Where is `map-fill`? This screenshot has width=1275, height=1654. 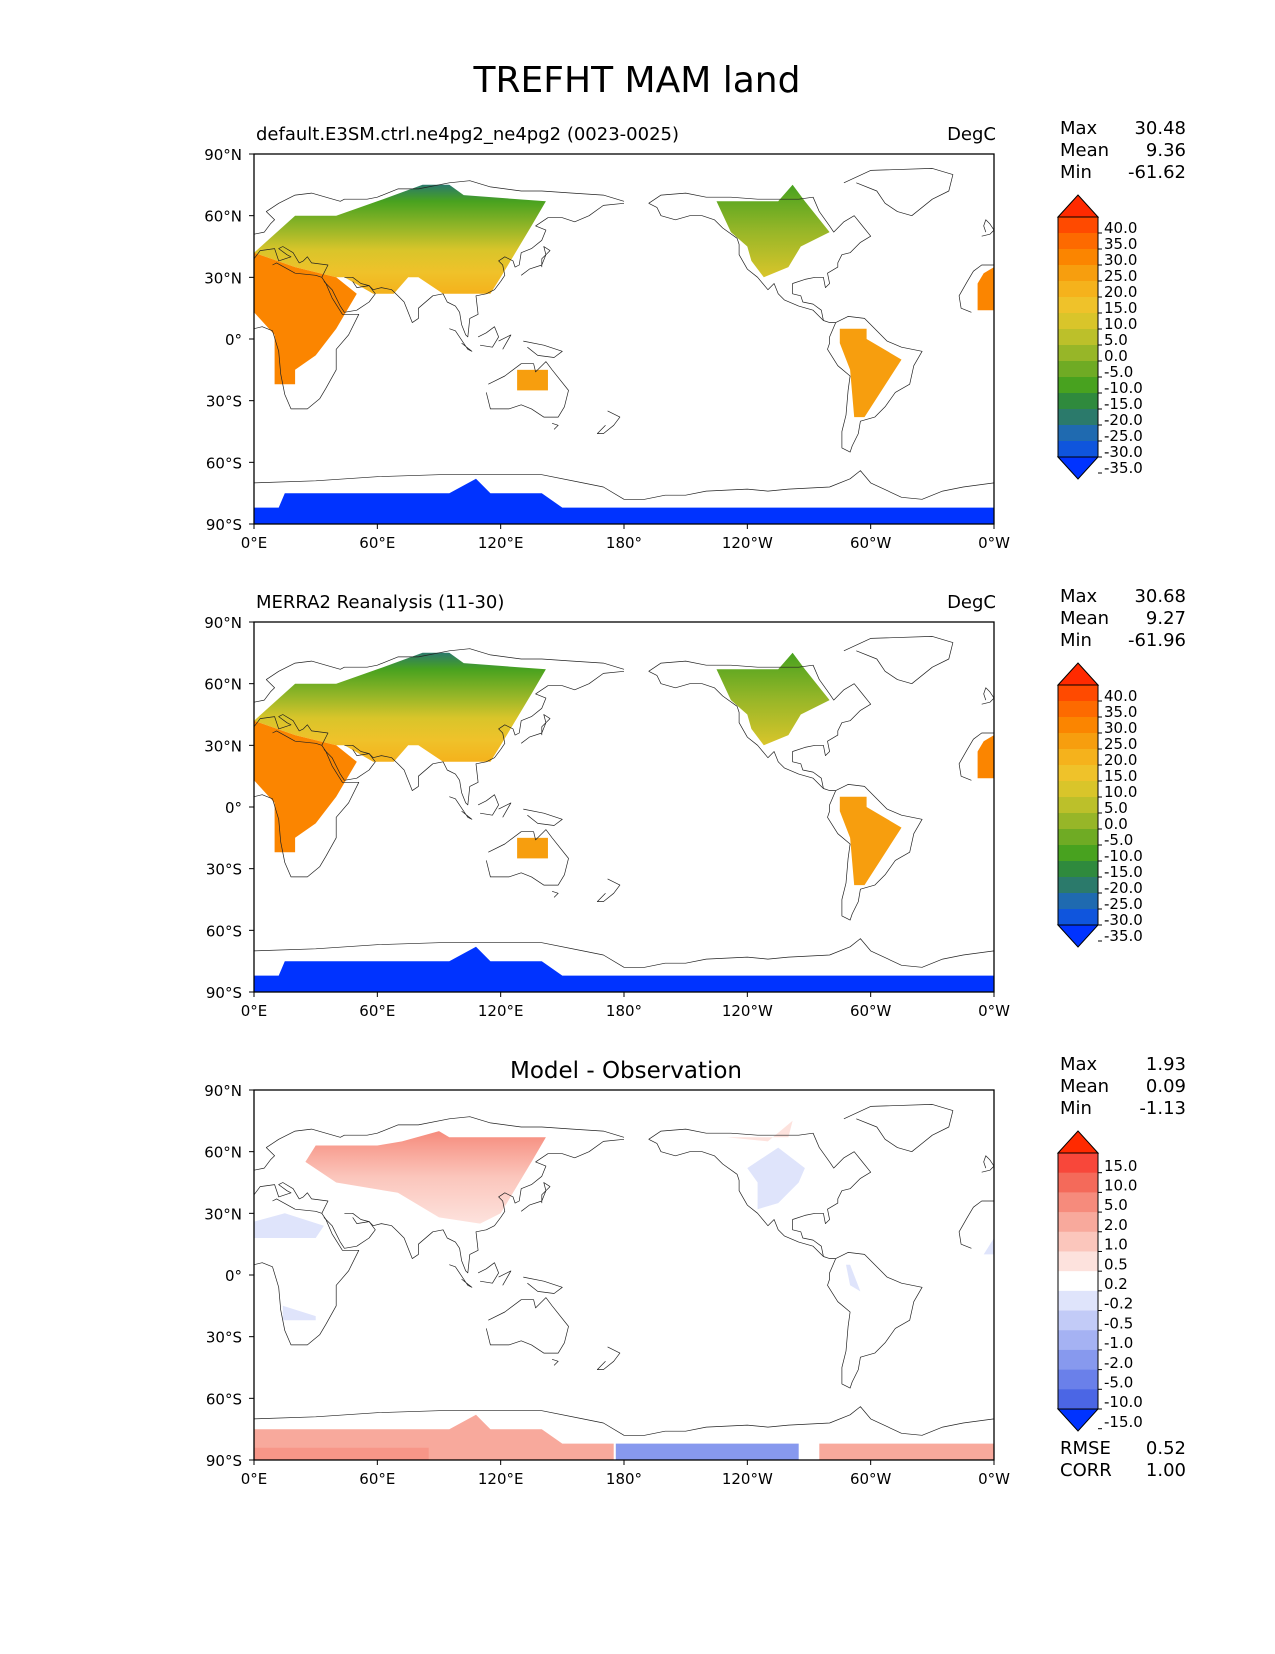 map-fill is located at coordinates (624, 354).